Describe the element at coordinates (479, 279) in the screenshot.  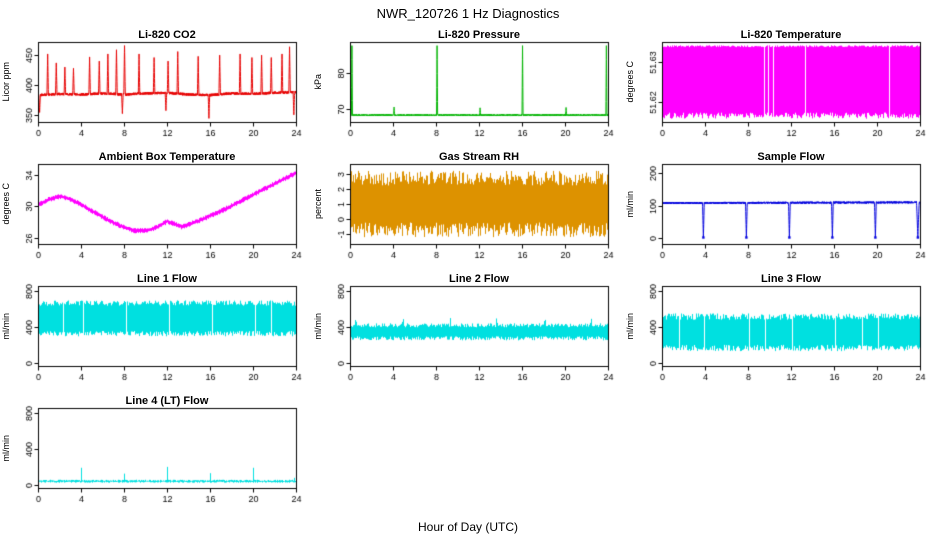
I see `chart-title: Line 2 Flow` at that location.